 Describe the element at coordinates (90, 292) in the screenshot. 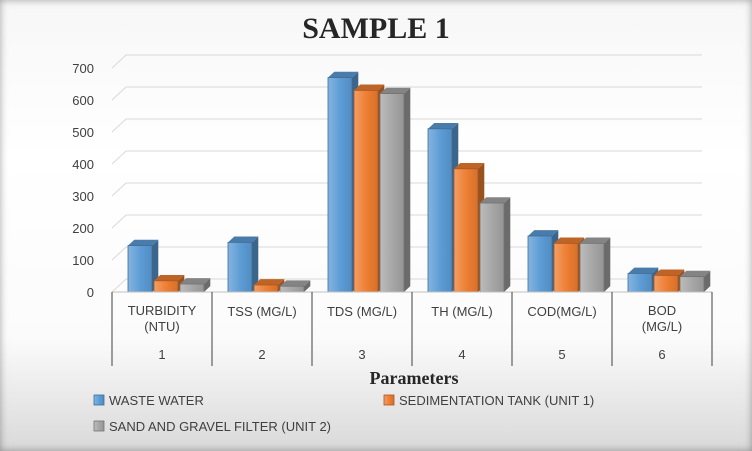

I see `y-tick-label: 0` at that location.